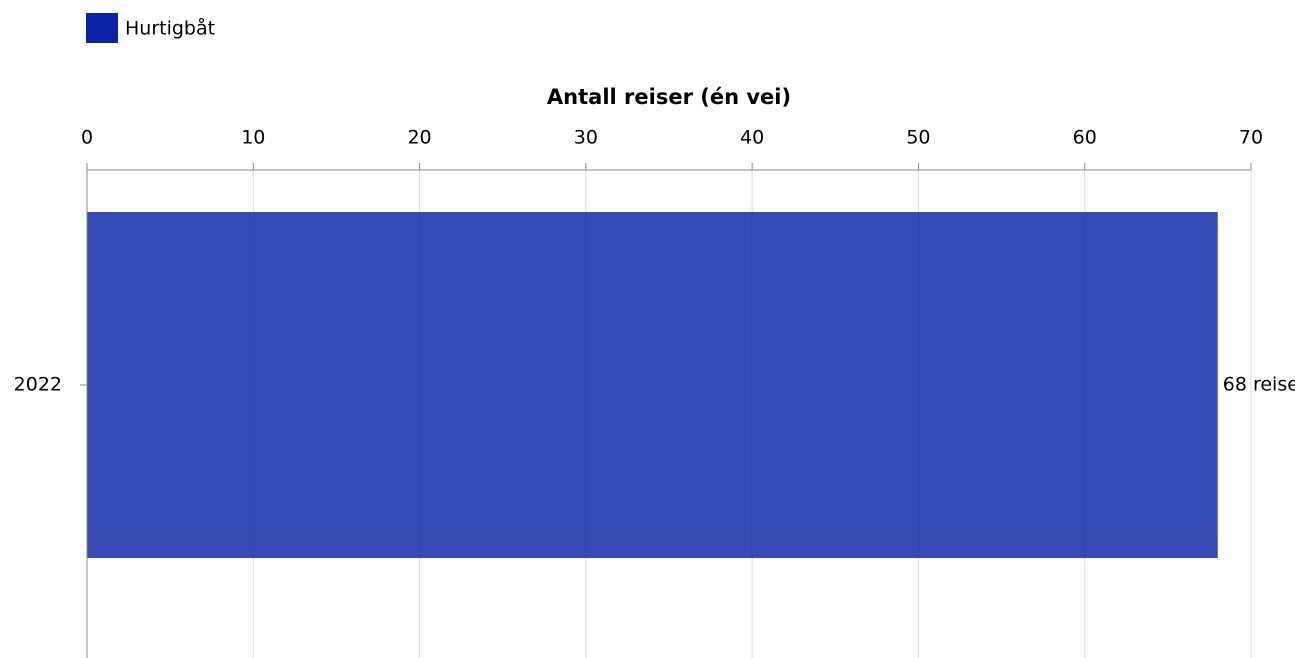 This screenshot has height=658, width=1295. Describe the element at coordinates (38, 385) in the screenshot. I see `y-tick-label: 2022` at that location.